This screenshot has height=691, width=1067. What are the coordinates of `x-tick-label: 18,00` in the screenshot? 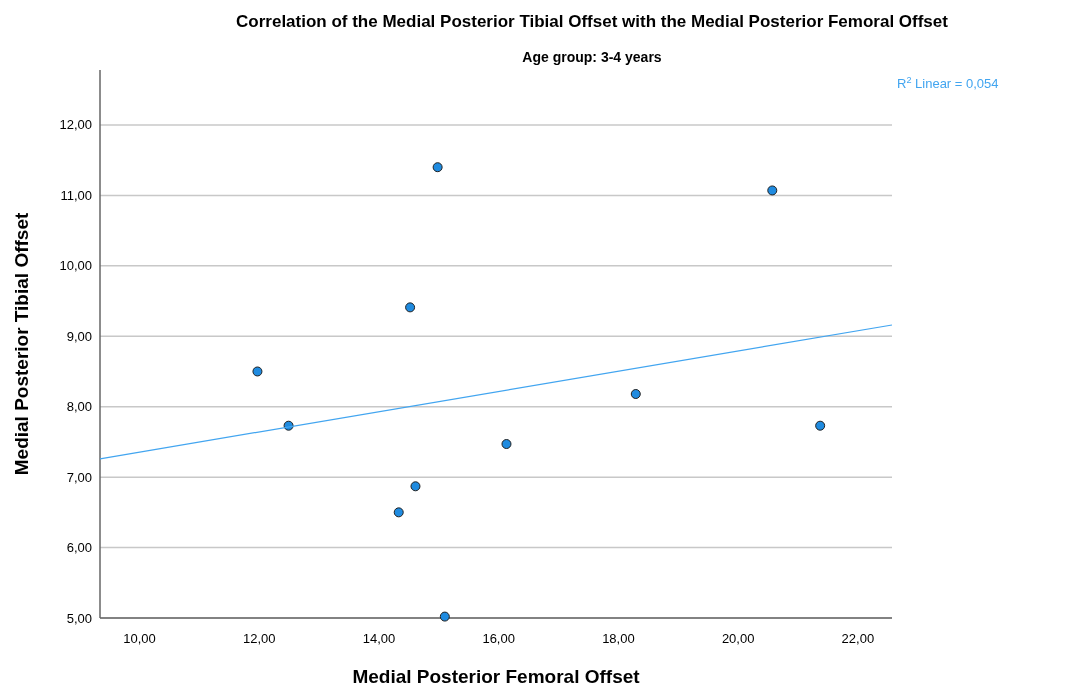 It's located at (618, 638).